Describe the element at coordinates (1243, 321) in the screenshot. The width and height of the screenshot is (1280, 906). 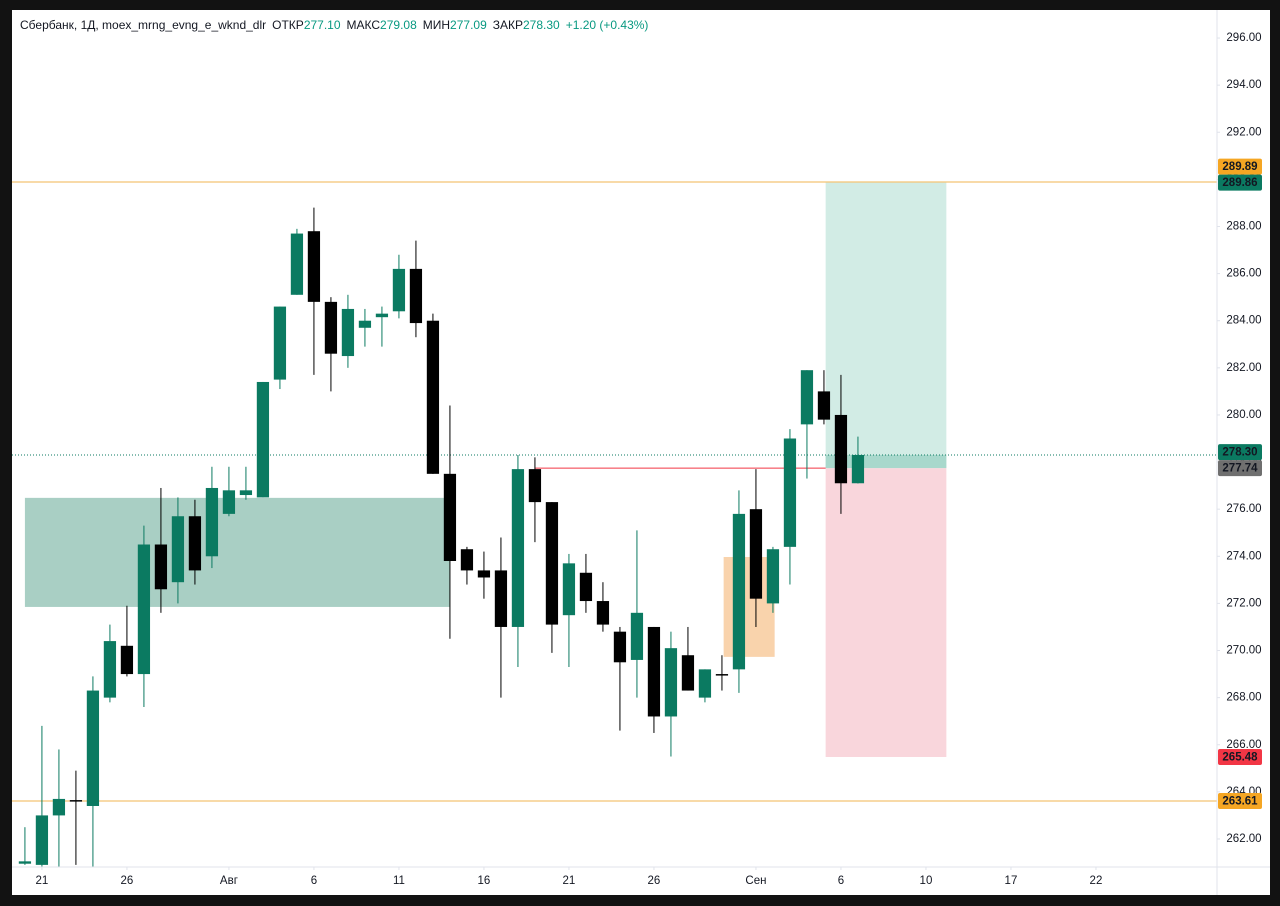
I see `y-tick-label: 284.00` at that location.